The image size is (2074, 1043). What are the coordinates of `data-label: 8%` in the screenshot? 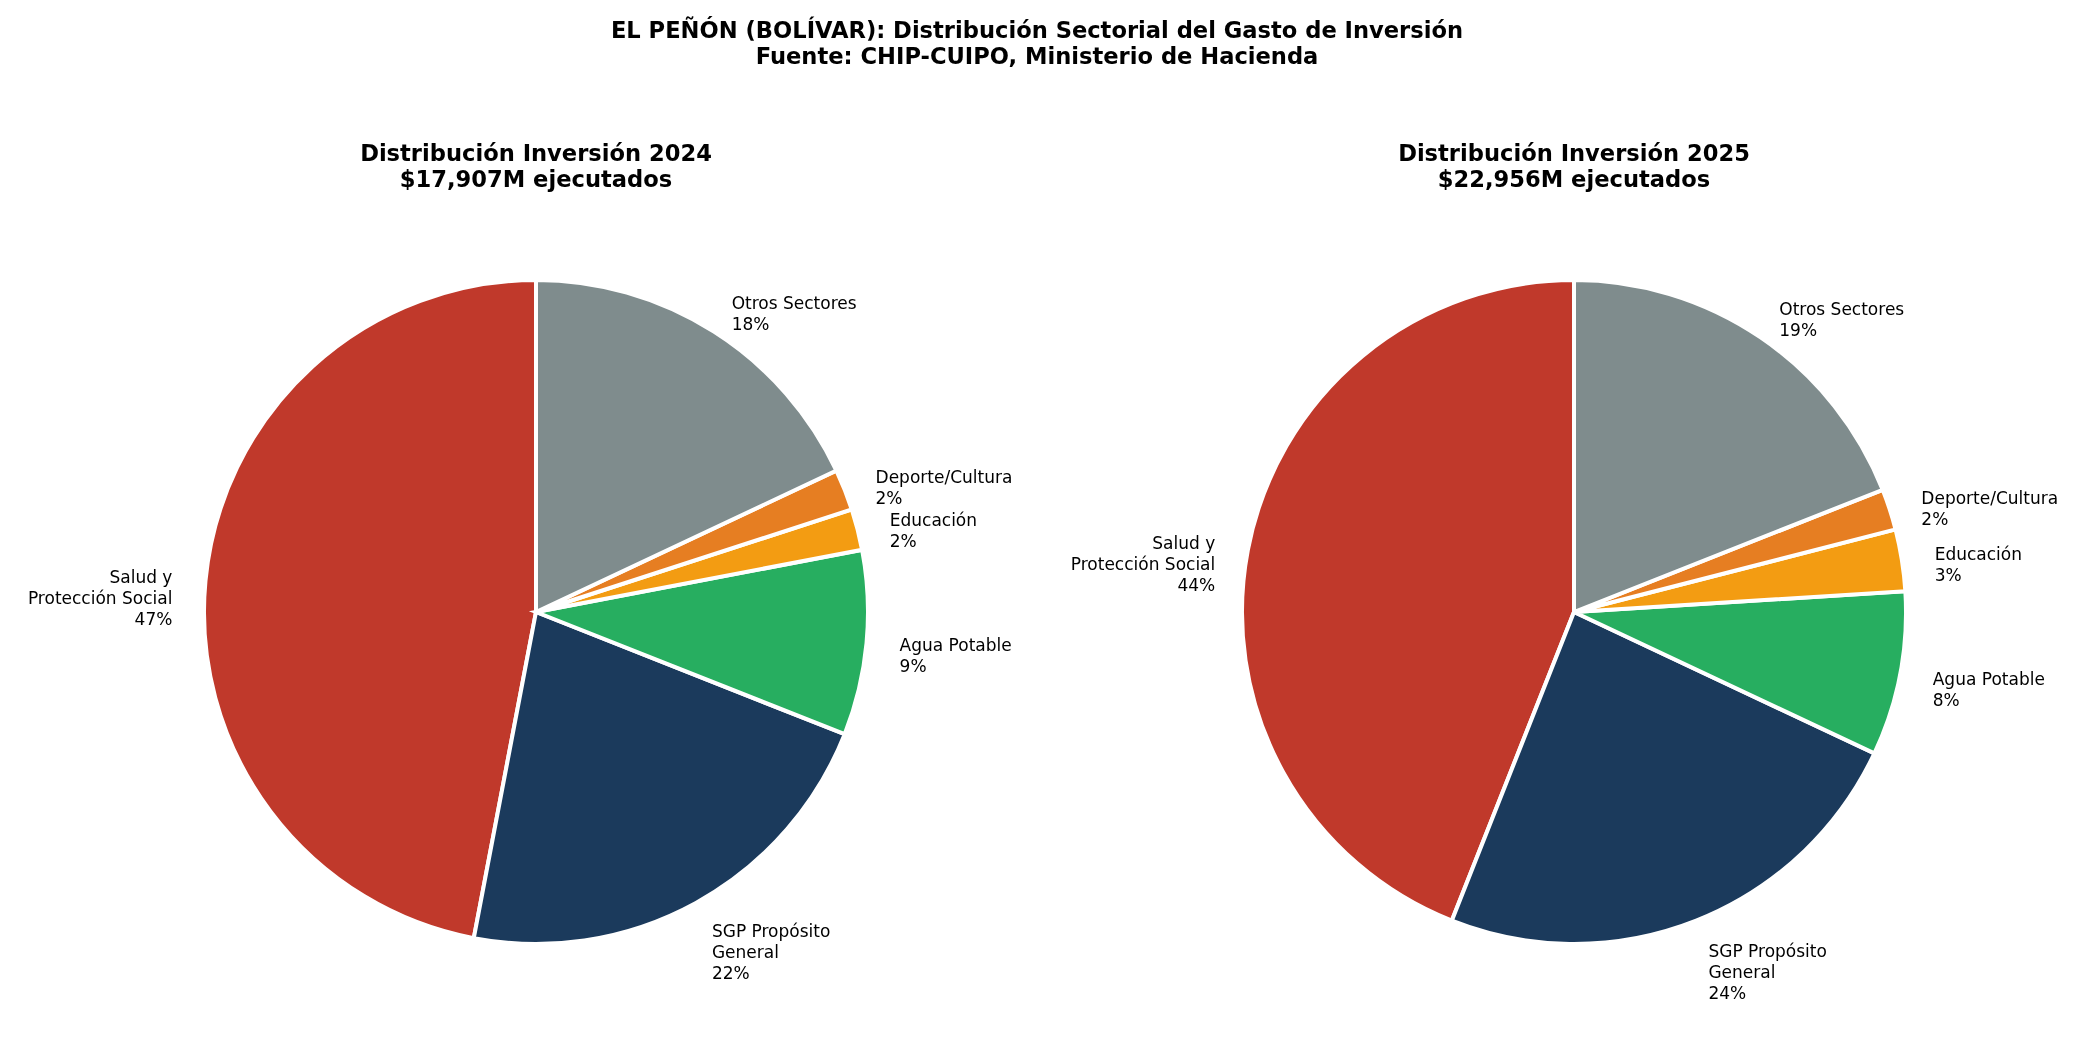 It's located at (1946, 700).